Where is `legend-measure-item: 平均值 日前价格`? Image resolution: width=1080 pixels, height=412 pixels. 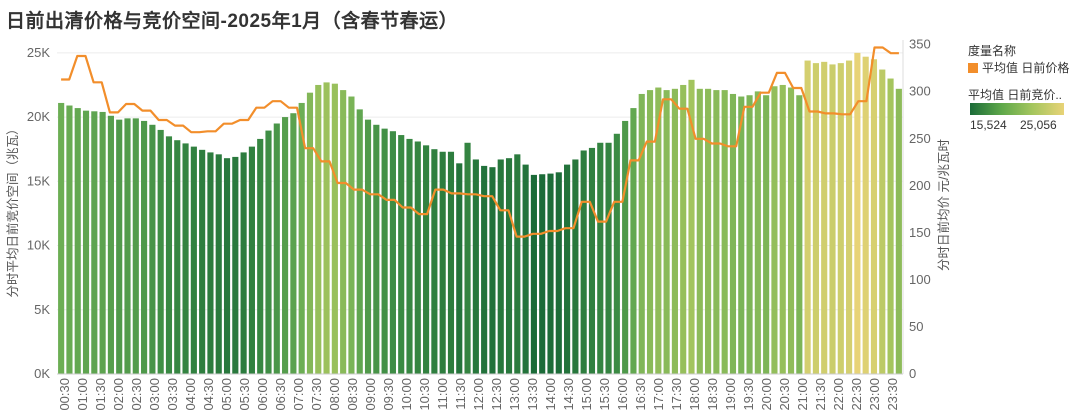
legend-measure-item: 平均值 日前价格 is located at coordinates (1018, 67).